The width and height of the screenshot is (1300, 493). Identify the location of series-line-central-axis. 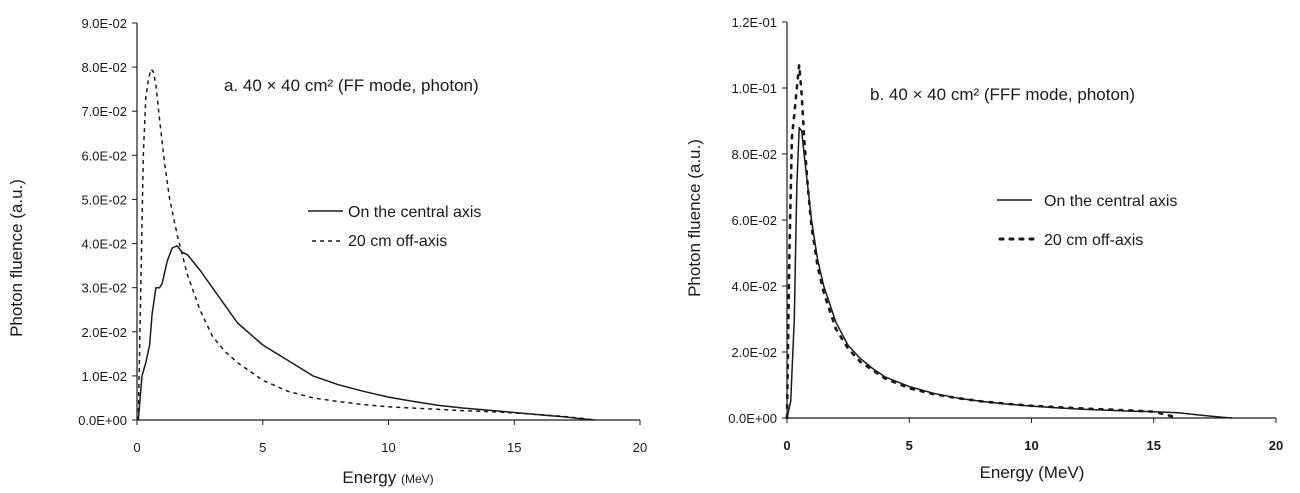
(366, 333).